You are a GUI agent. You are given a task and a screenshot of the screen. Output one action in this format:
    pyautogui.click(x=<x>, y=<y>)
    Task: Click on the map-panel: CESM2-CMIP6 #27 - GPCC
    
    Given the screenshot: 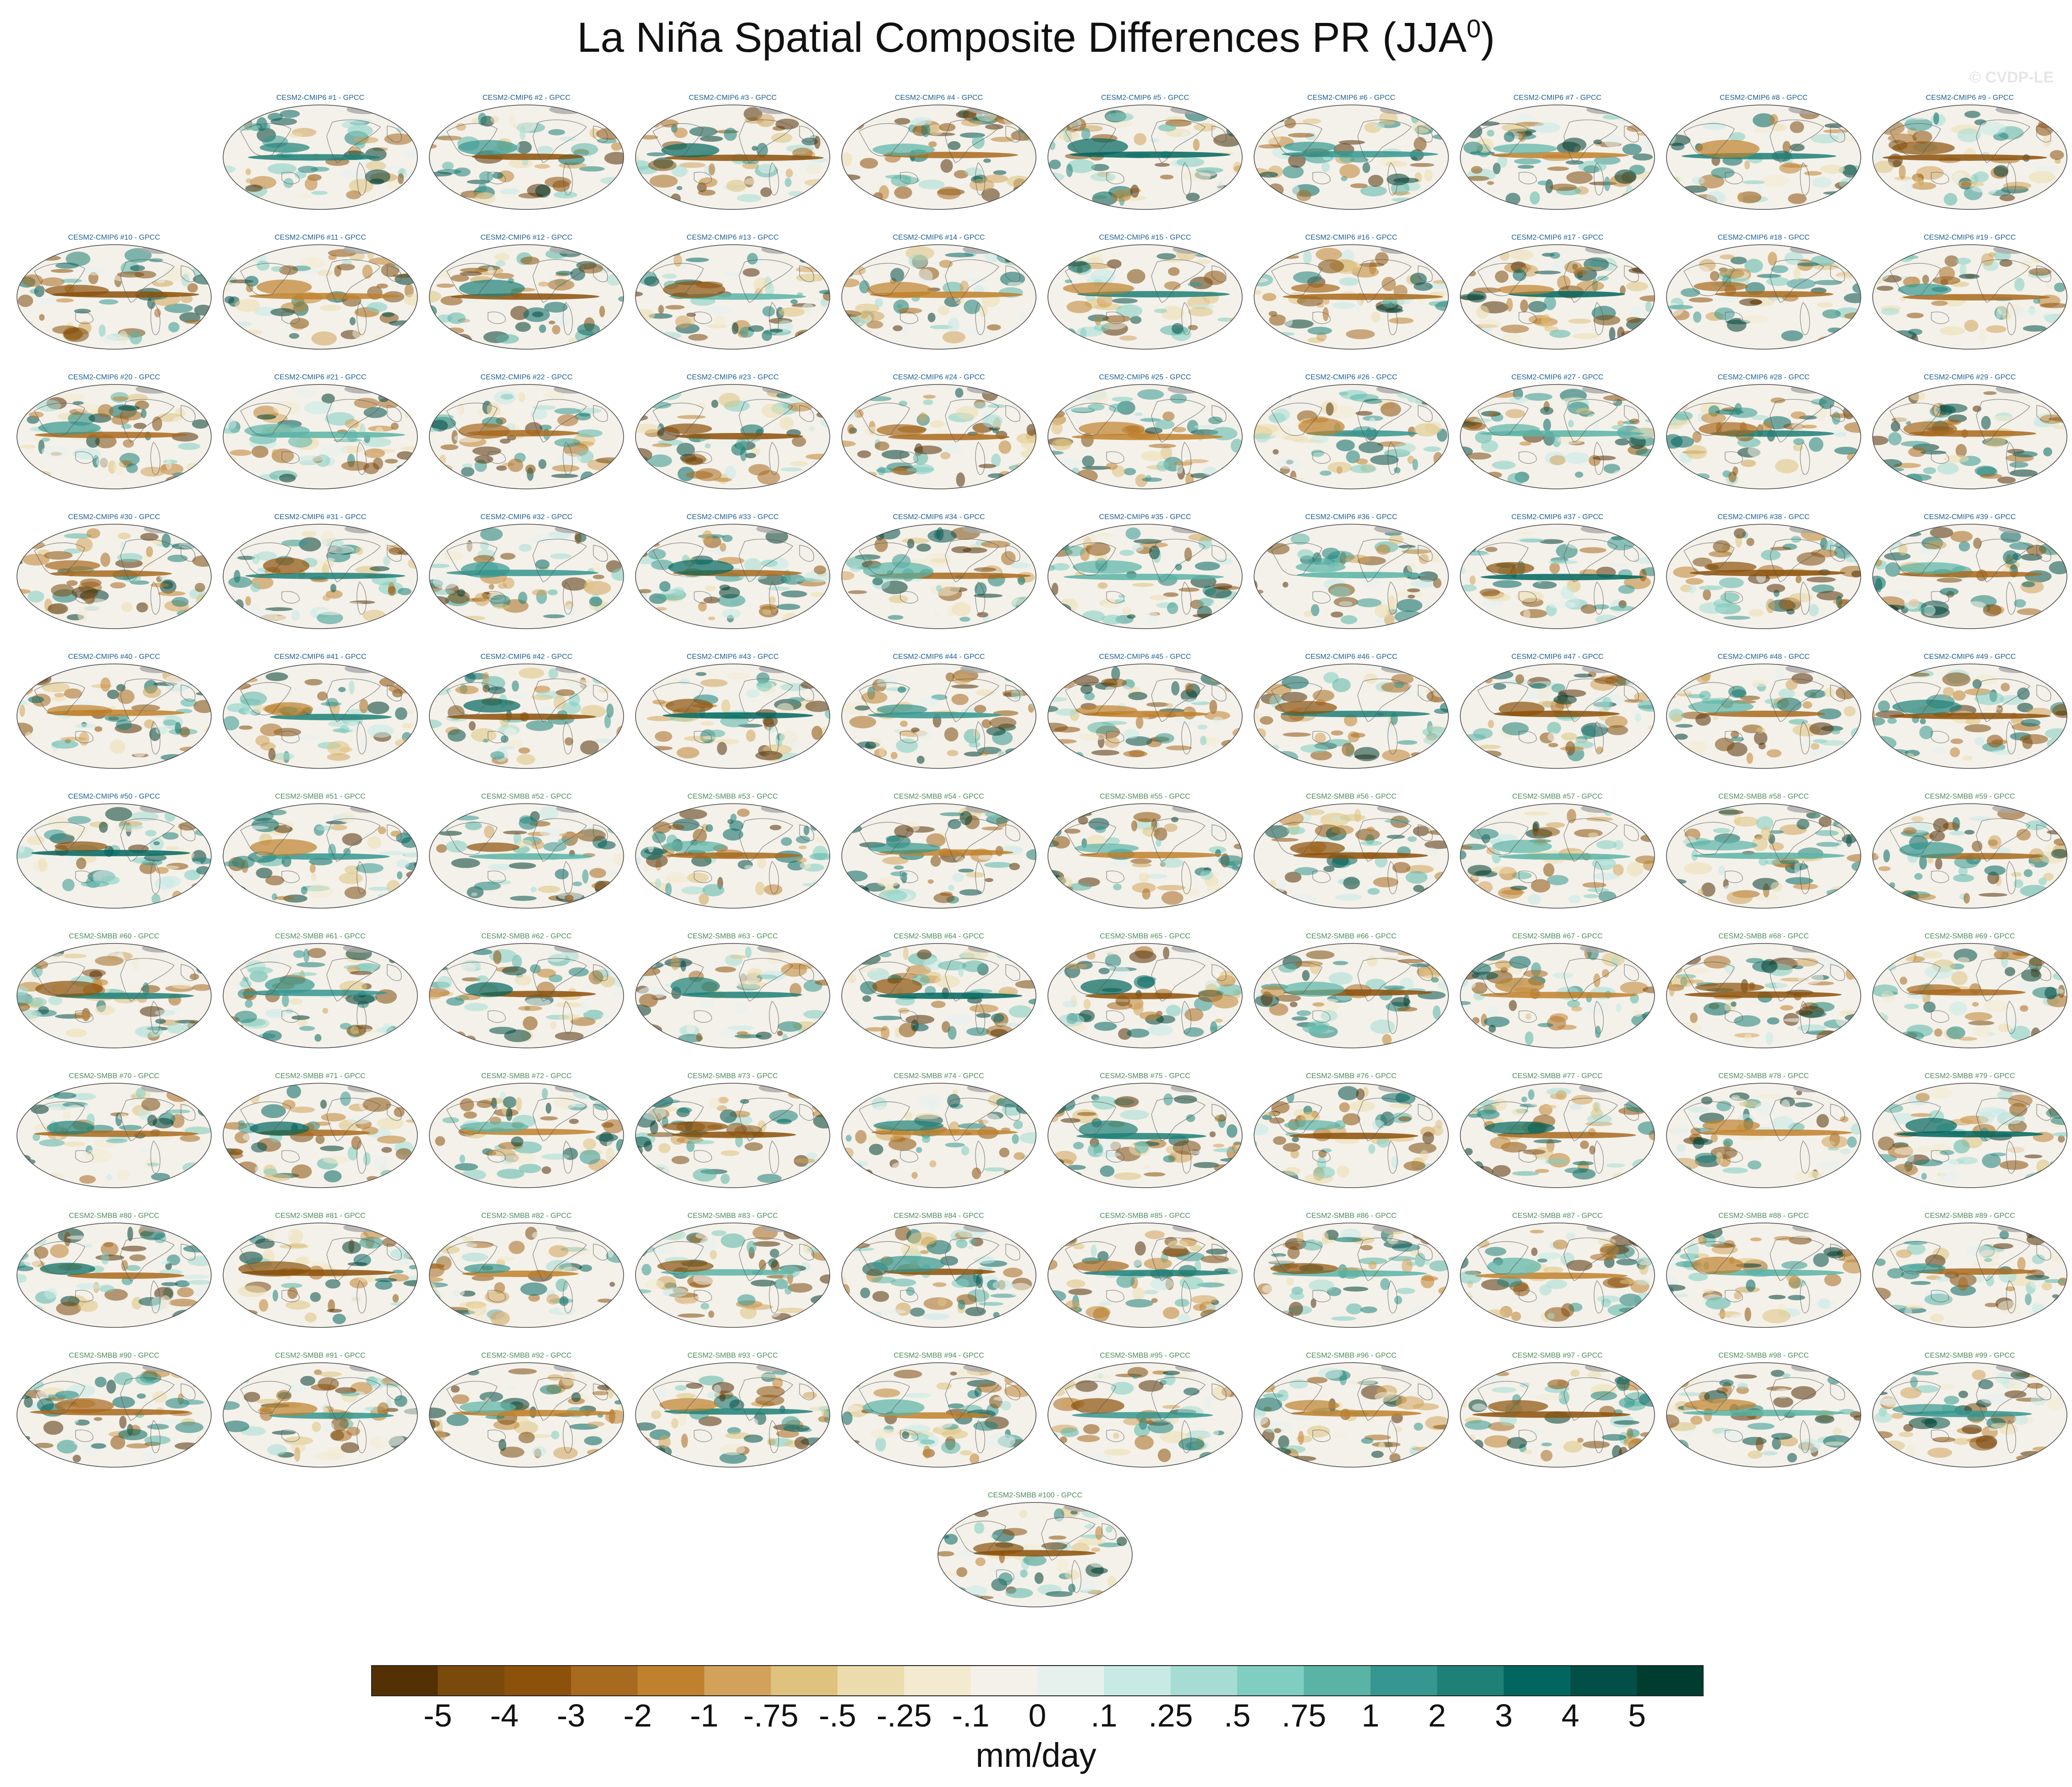 What is the action you would take?
    pyautogui.click(x=1558, y=435)
    